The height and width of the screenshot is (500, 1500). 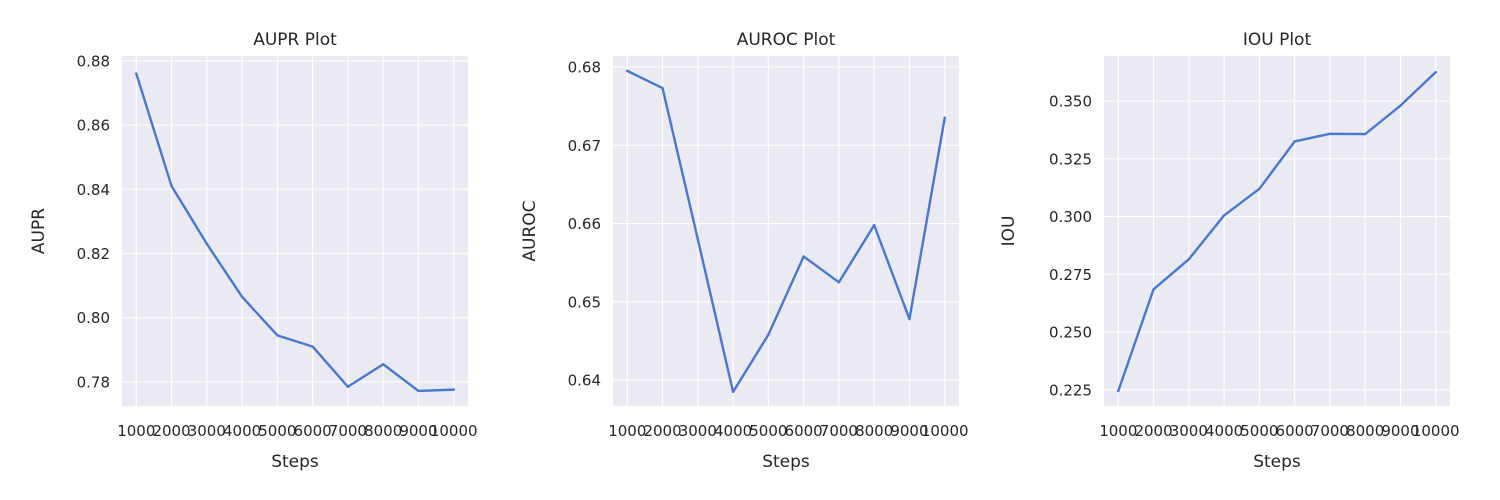 I want to click on chart-title: AUROC Plot, so click(x=786, y=40).